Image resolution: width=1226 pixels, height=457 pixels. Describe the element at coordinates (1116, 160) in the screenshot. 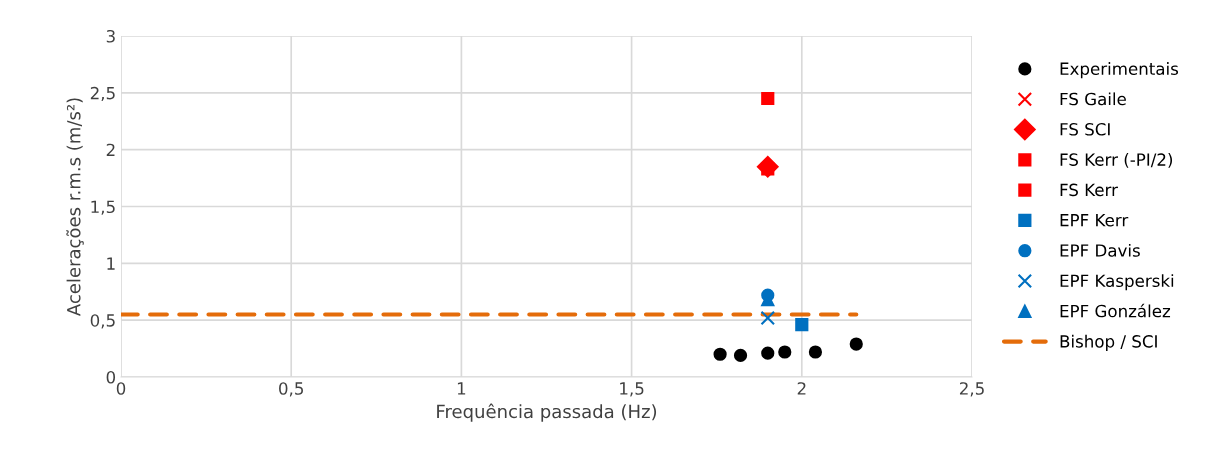

I see `legend-label: FS Kerr (-PI/2)` at that location.